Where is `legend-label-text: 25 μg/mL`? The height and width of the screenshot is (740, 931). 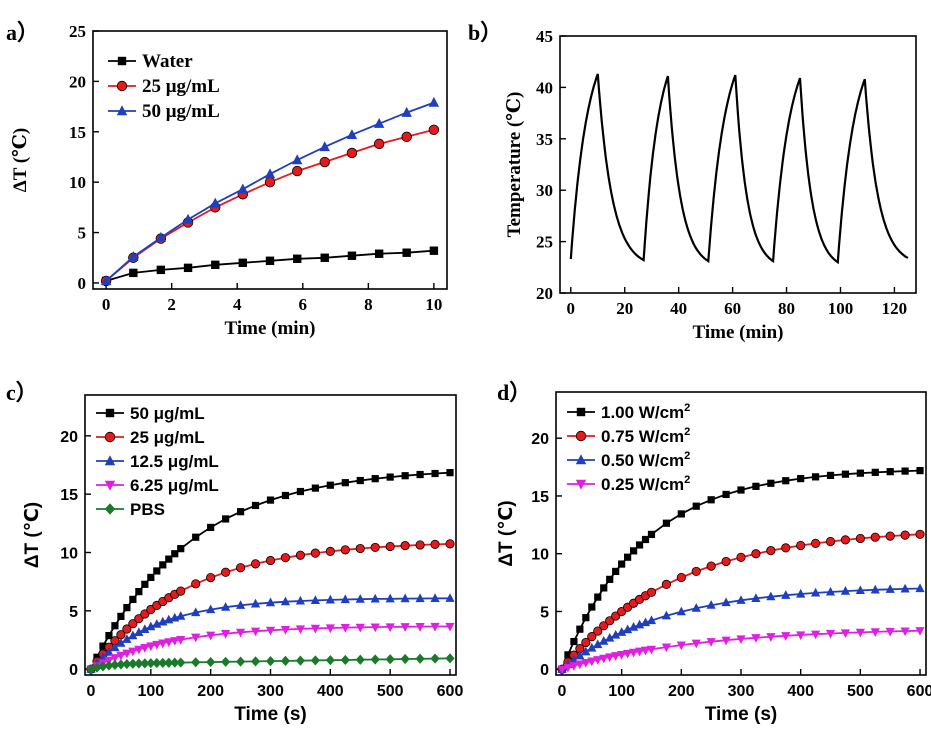
legend-label-text: 25 μg/mL is located at coordinates (167, 437).